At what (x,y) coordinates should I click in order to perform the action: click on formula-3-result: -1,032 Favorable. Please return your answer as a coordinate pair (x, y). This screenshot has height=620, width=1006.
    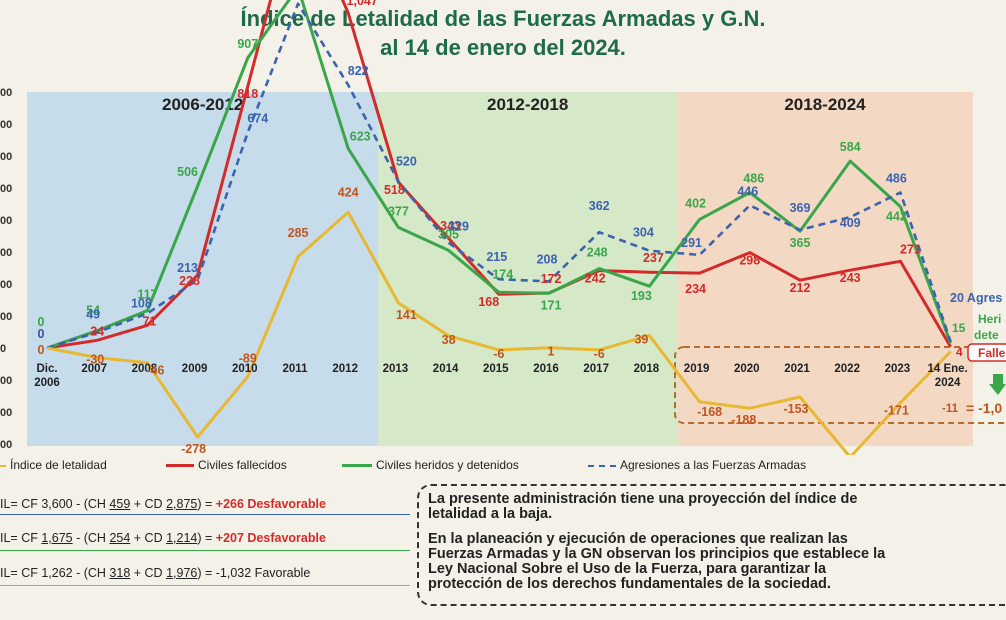
    Looking at the image, I should click on (263, 573).